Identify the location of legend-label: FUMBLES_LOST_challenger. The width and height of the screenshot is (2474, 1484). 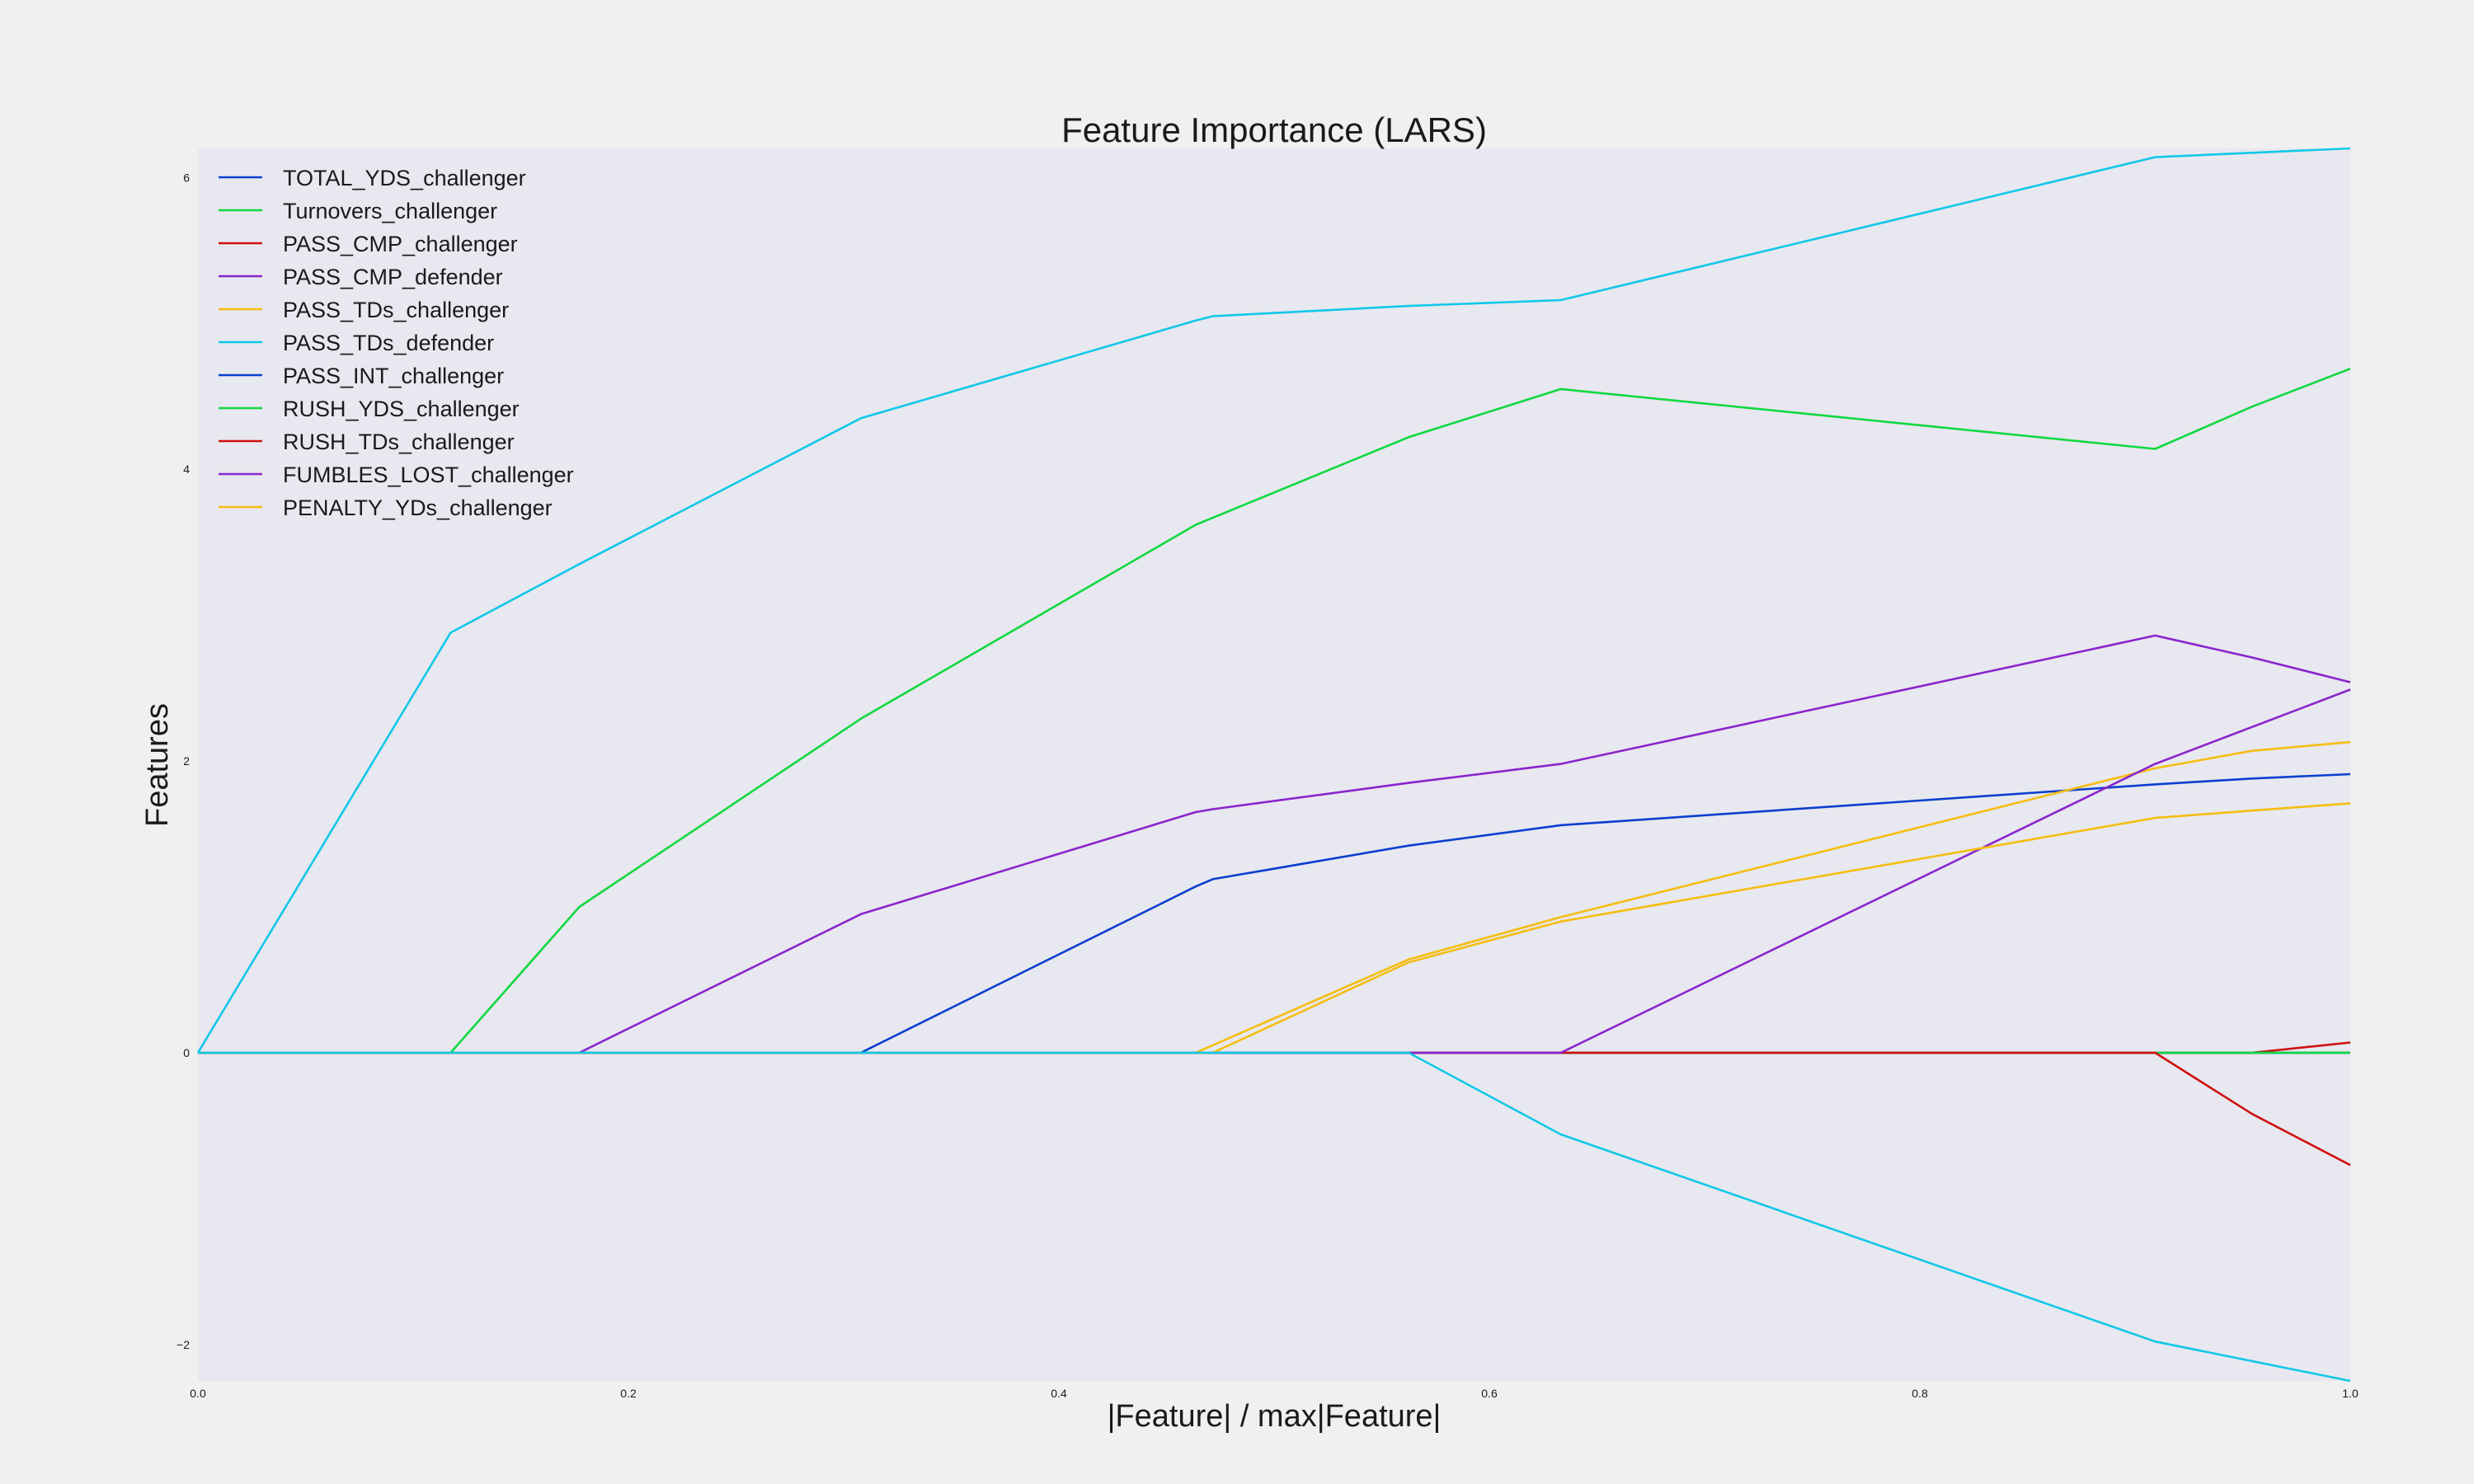
(428, 475).